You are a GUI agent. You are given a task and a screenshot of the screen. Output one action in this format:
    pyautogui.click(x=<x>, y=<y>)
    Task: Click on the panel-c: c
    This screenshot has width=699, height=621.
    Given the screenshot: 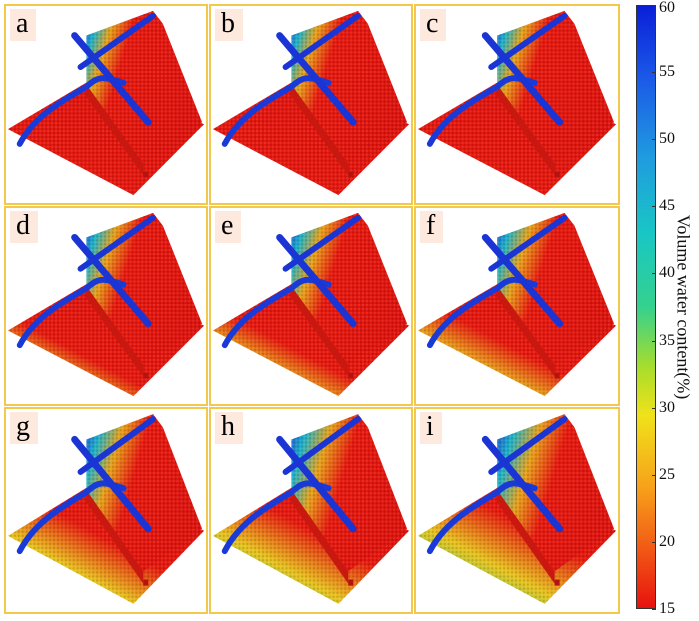 What is the action you would take?
    pyautogui.click(x=517, y=104)
    